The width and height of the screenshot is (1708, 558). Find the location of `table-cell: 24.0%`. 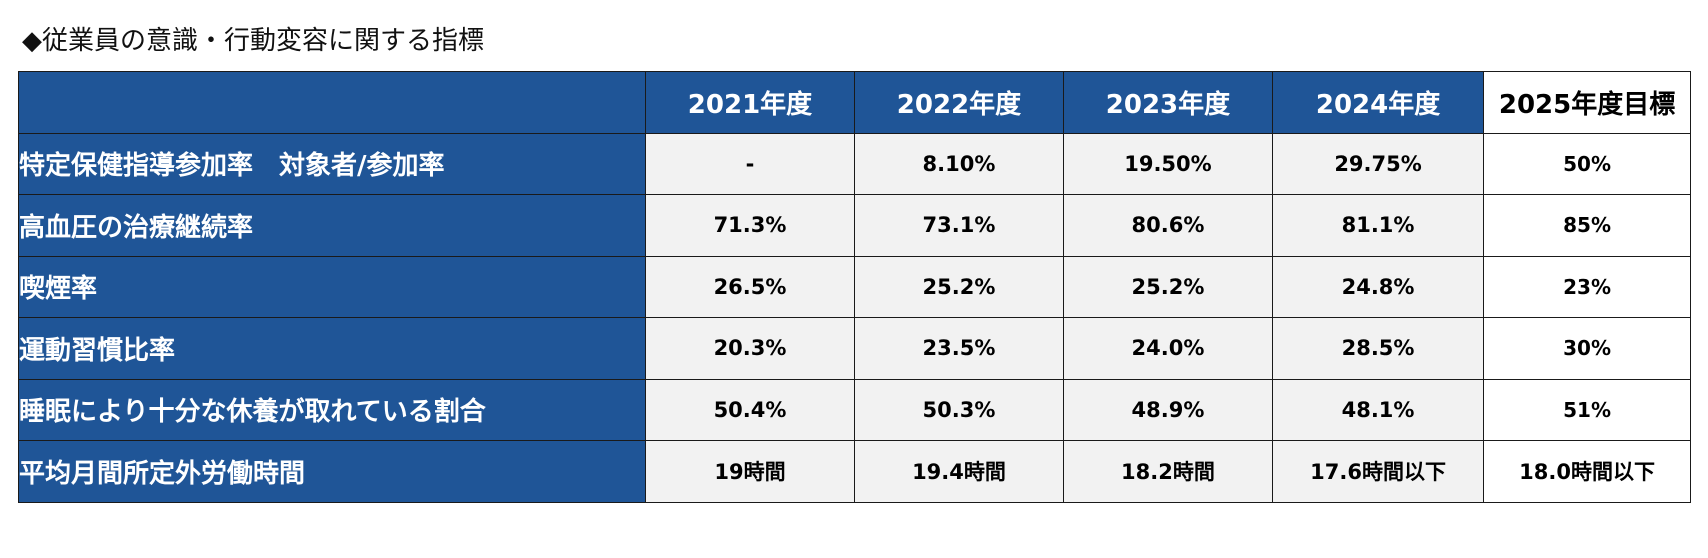

table-cell: 24.0% is located at coordinates (1167, 348).